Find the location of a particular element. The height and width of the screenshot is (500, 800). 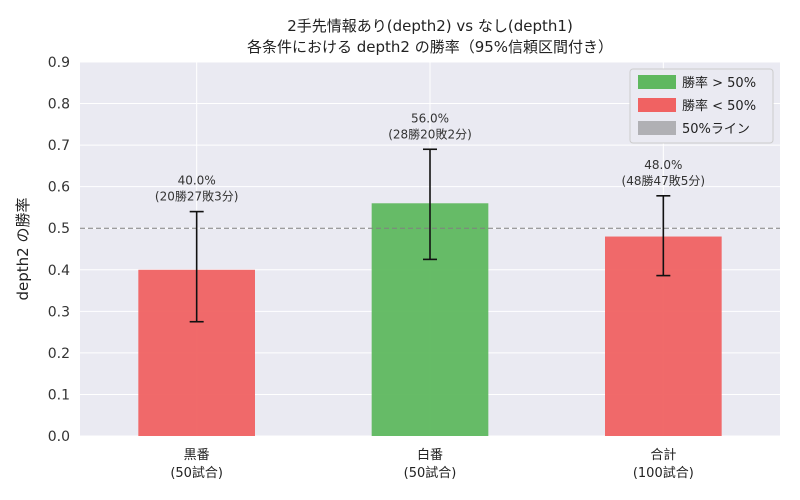

legend: 勝率 > 50% 勝率 < 50% 50%ライン is located at coordinates (701, 106).